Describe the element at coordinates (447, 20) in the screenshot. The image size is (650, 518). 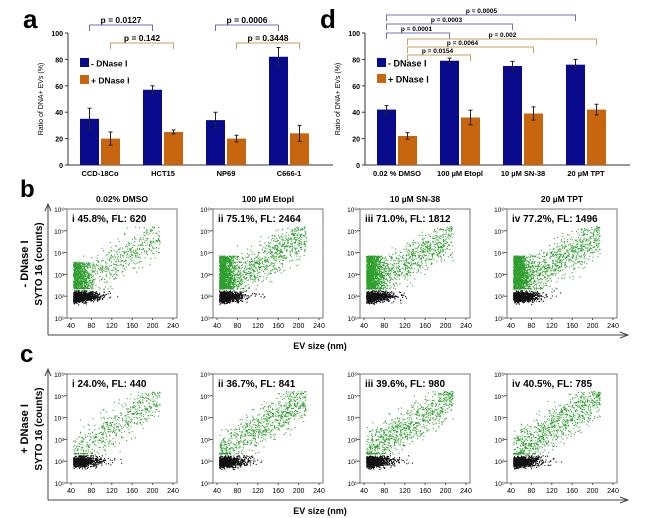
I see `p-value-label: p = 0.0003` at that location.